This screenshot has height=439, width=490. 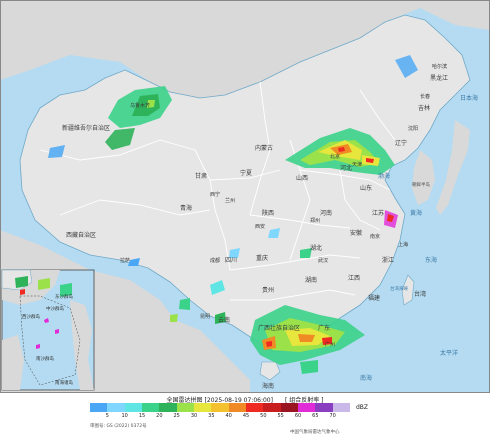 What do you see at coordinates (378, 213) in the screenshot?
I see `label-jiangsu: 江苏` at bounding box center [378, 213].